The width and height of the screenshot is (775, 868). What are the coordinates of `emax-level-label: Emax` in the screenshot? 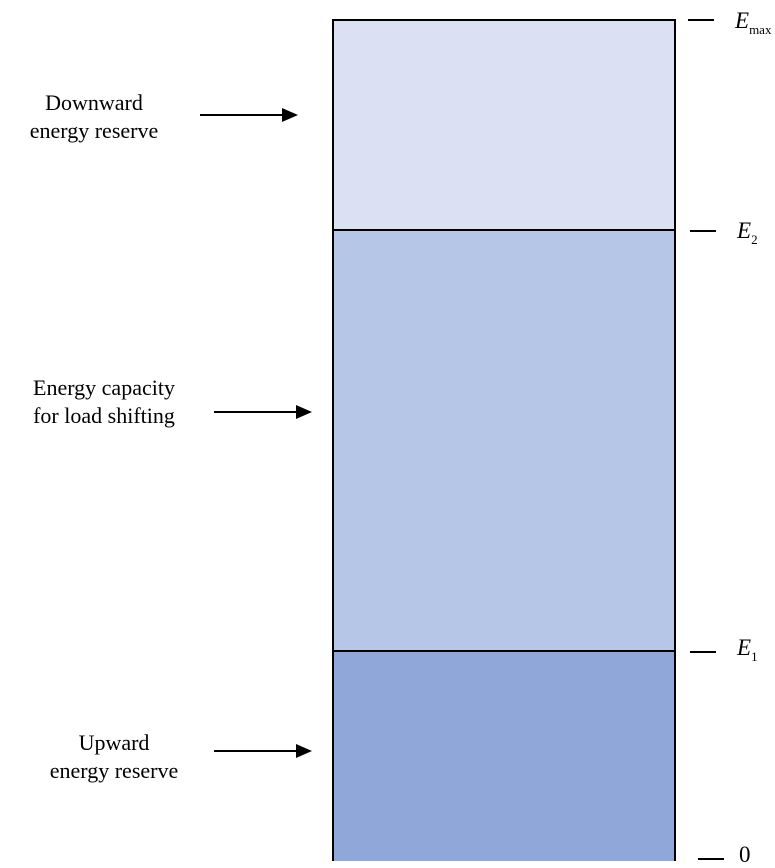 It's located at (753, 25).